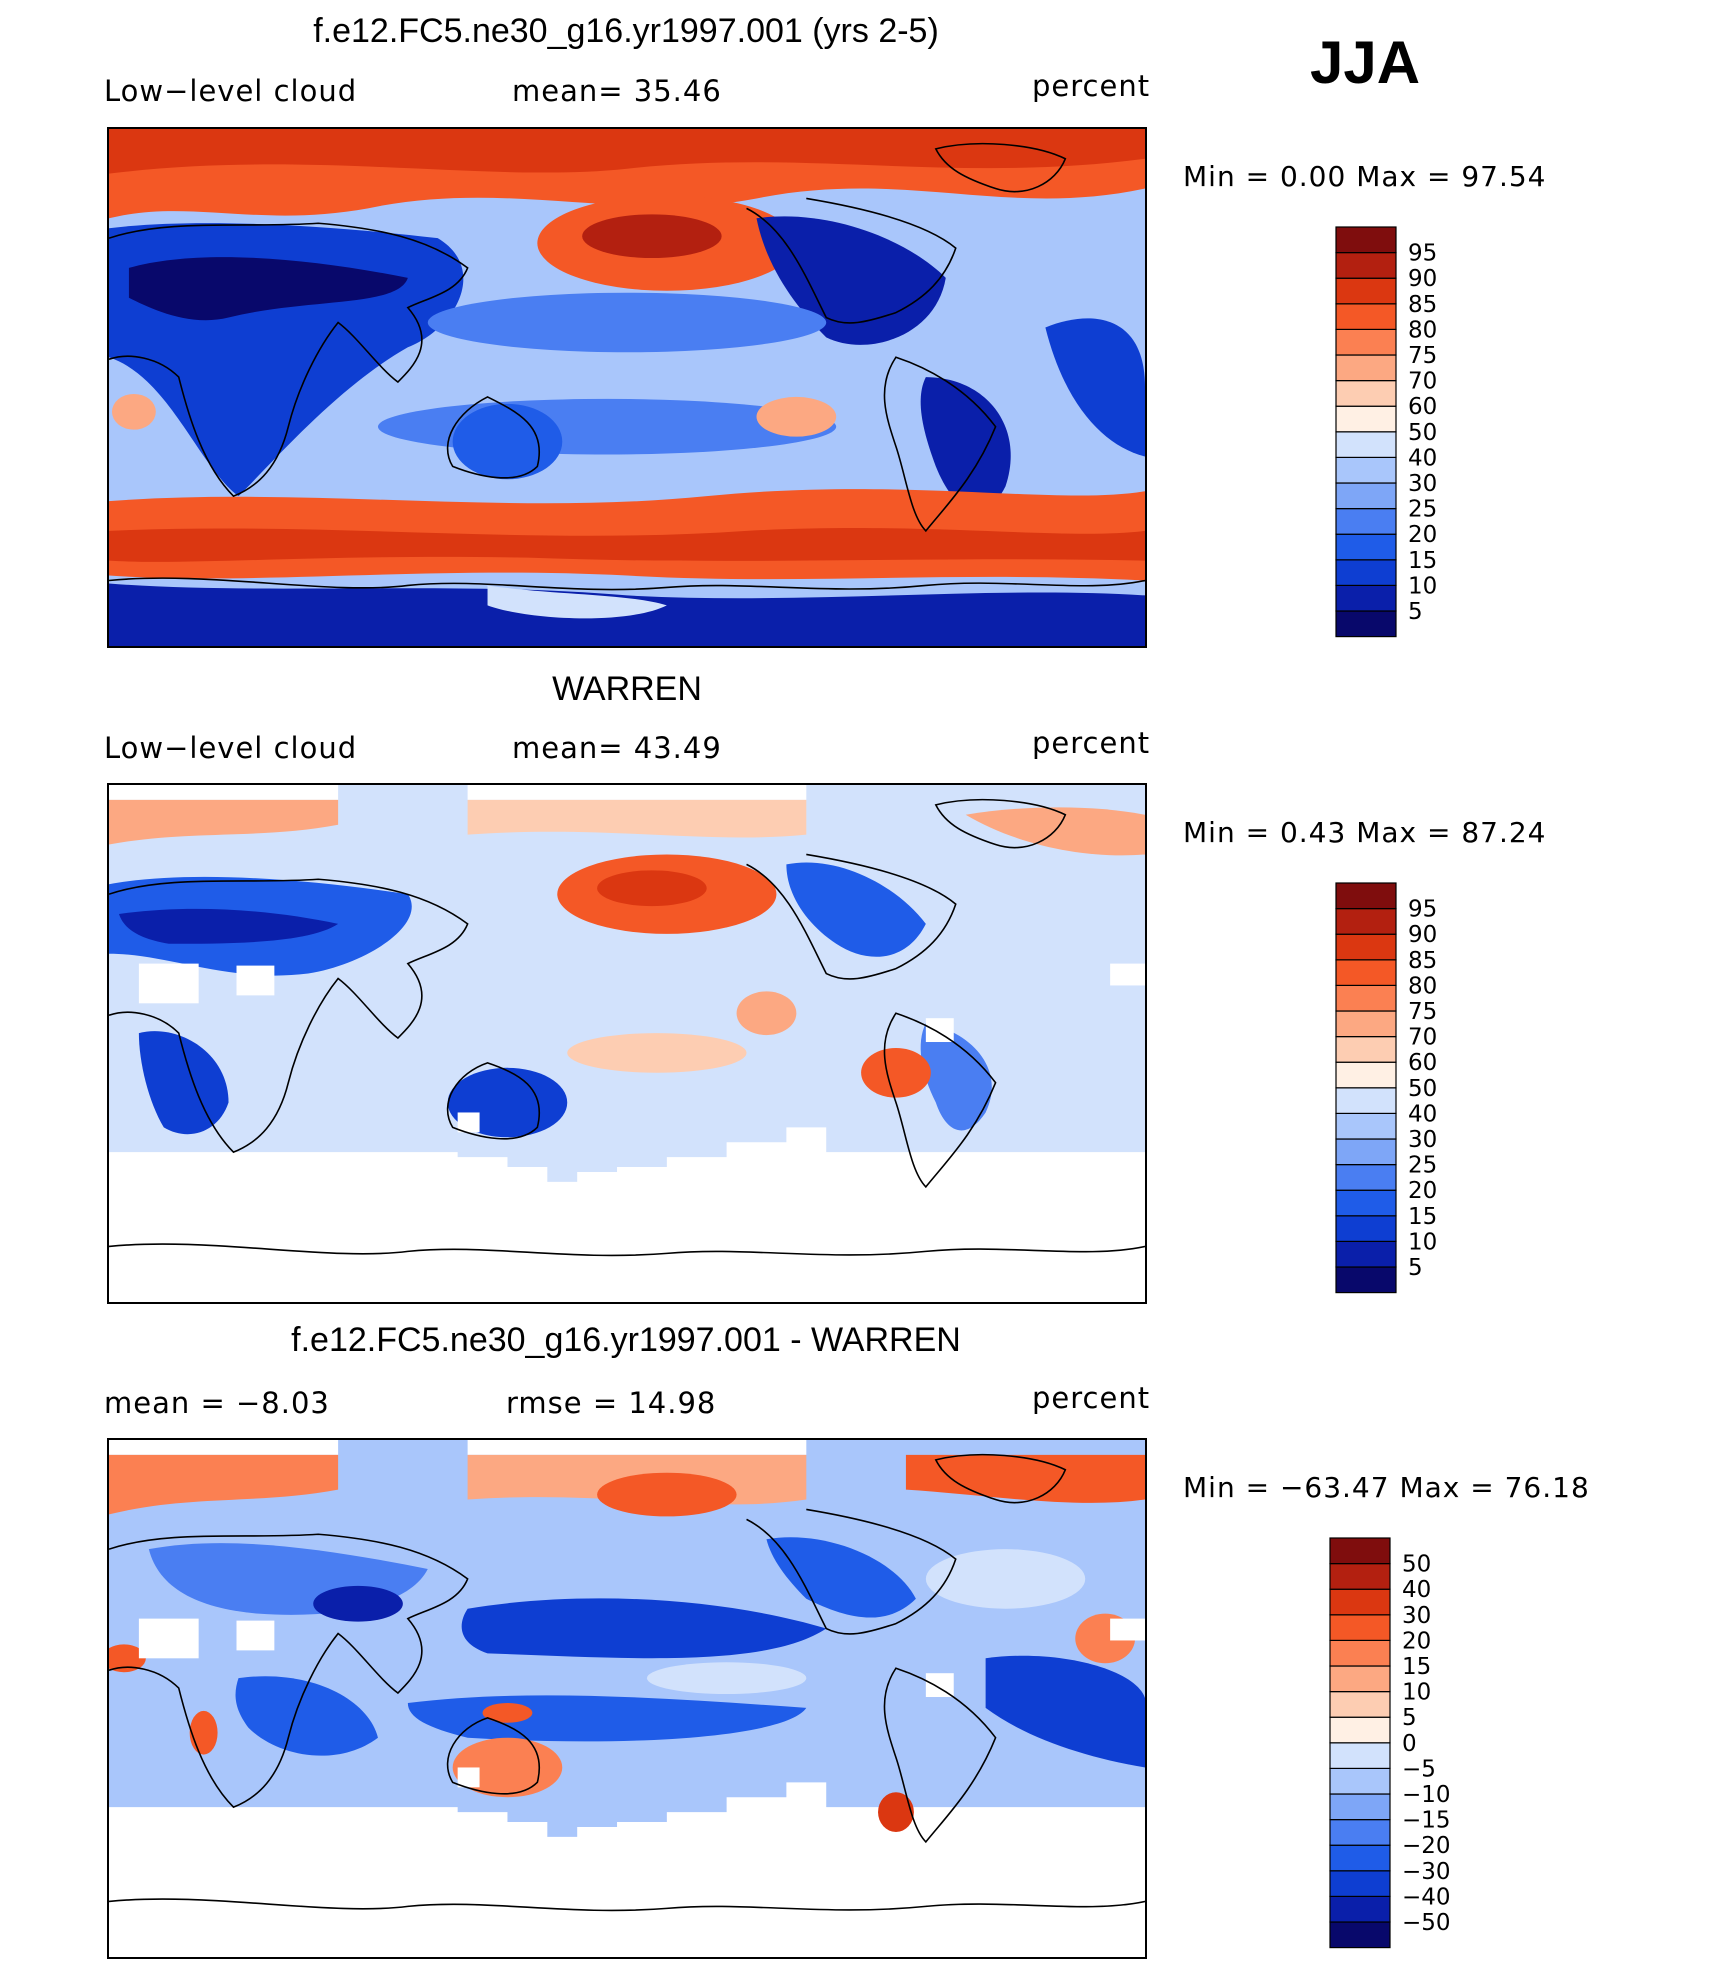 The image size is (1710, 1963). I want to click on colorbar-tick-label: 90, so click(1422, 279).